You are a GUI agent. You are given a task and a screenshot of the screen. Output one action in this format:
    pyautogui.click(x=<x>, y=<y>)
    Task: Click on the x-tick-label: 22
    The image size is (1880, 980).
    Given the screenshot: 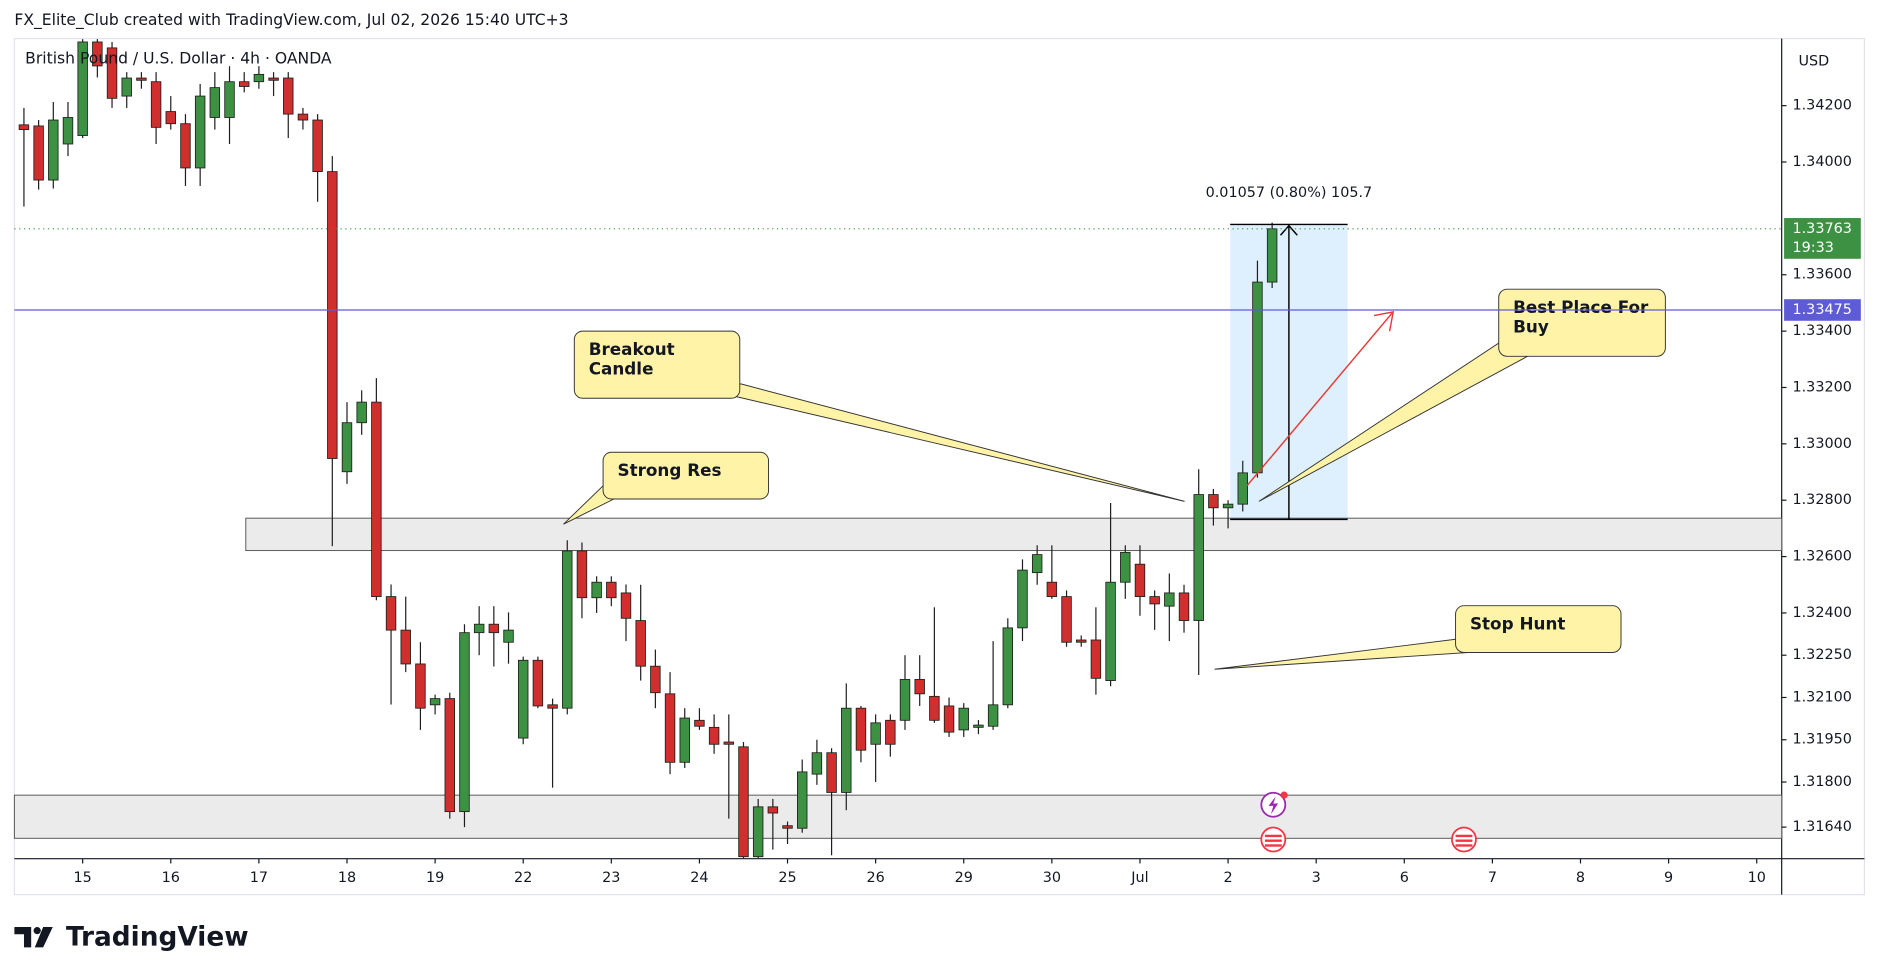 What is the action you would take?
    pyautogui.click(x=523, y=878)
    